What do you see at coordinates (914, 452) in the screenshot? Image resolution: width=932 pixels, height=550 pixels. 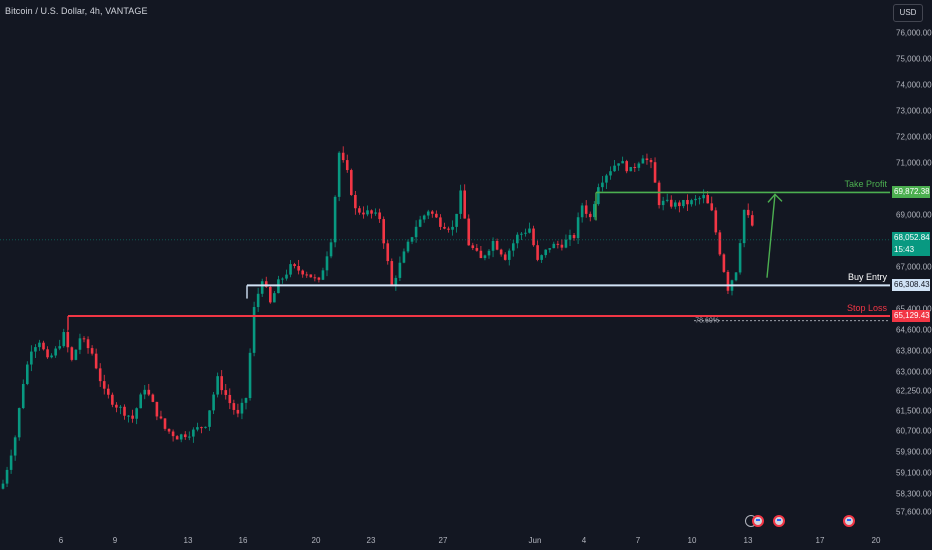 I see `price-tick-label: 59,900.00` at bounding box center [914, 452].